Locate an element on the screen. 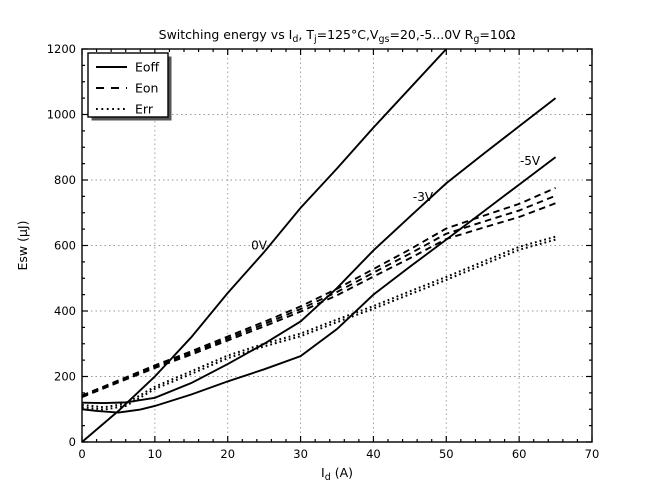 The width and height of the screenshot is (659, 494). curve-label-0V: 0V is located at coordinates (259, 246).